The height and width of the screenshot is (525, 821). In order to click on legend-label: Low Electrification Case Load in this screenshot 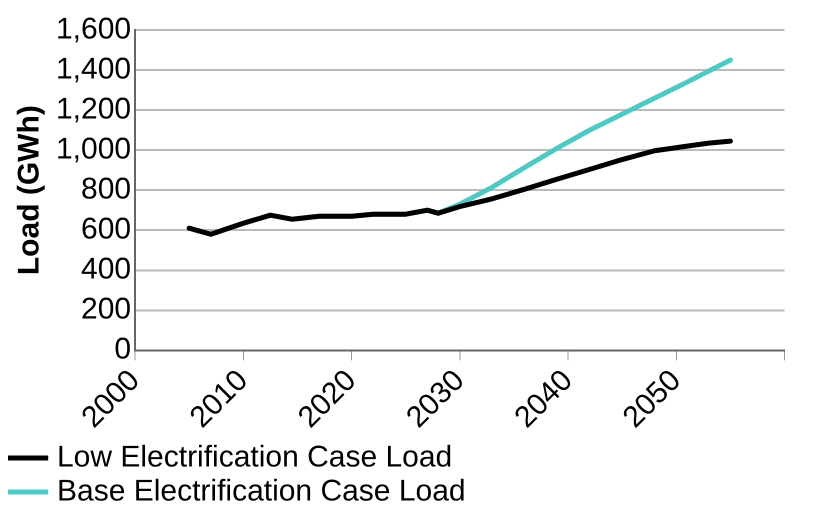, I will do `click(254, 457)`.